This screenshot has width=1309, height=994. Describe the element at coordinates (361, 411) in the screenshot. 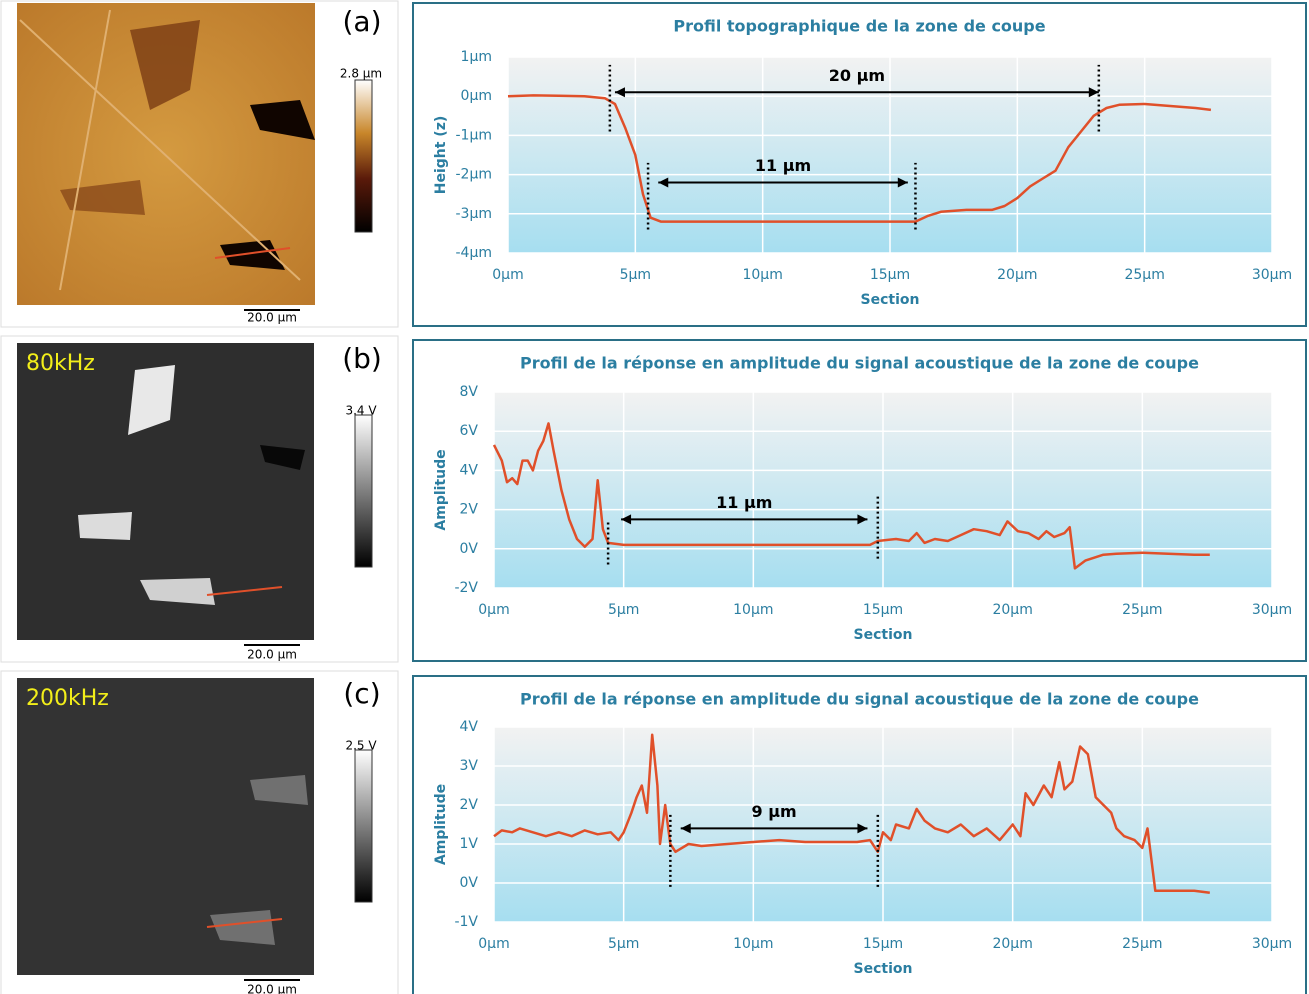

I see `colorbar-max: 3.4 V` at that location.